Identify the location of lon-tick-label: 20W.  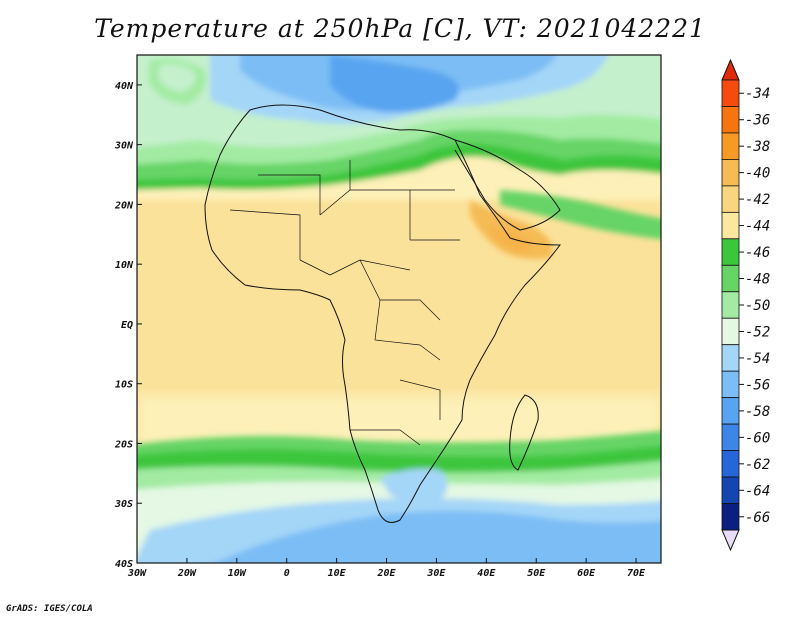
(187, 573).